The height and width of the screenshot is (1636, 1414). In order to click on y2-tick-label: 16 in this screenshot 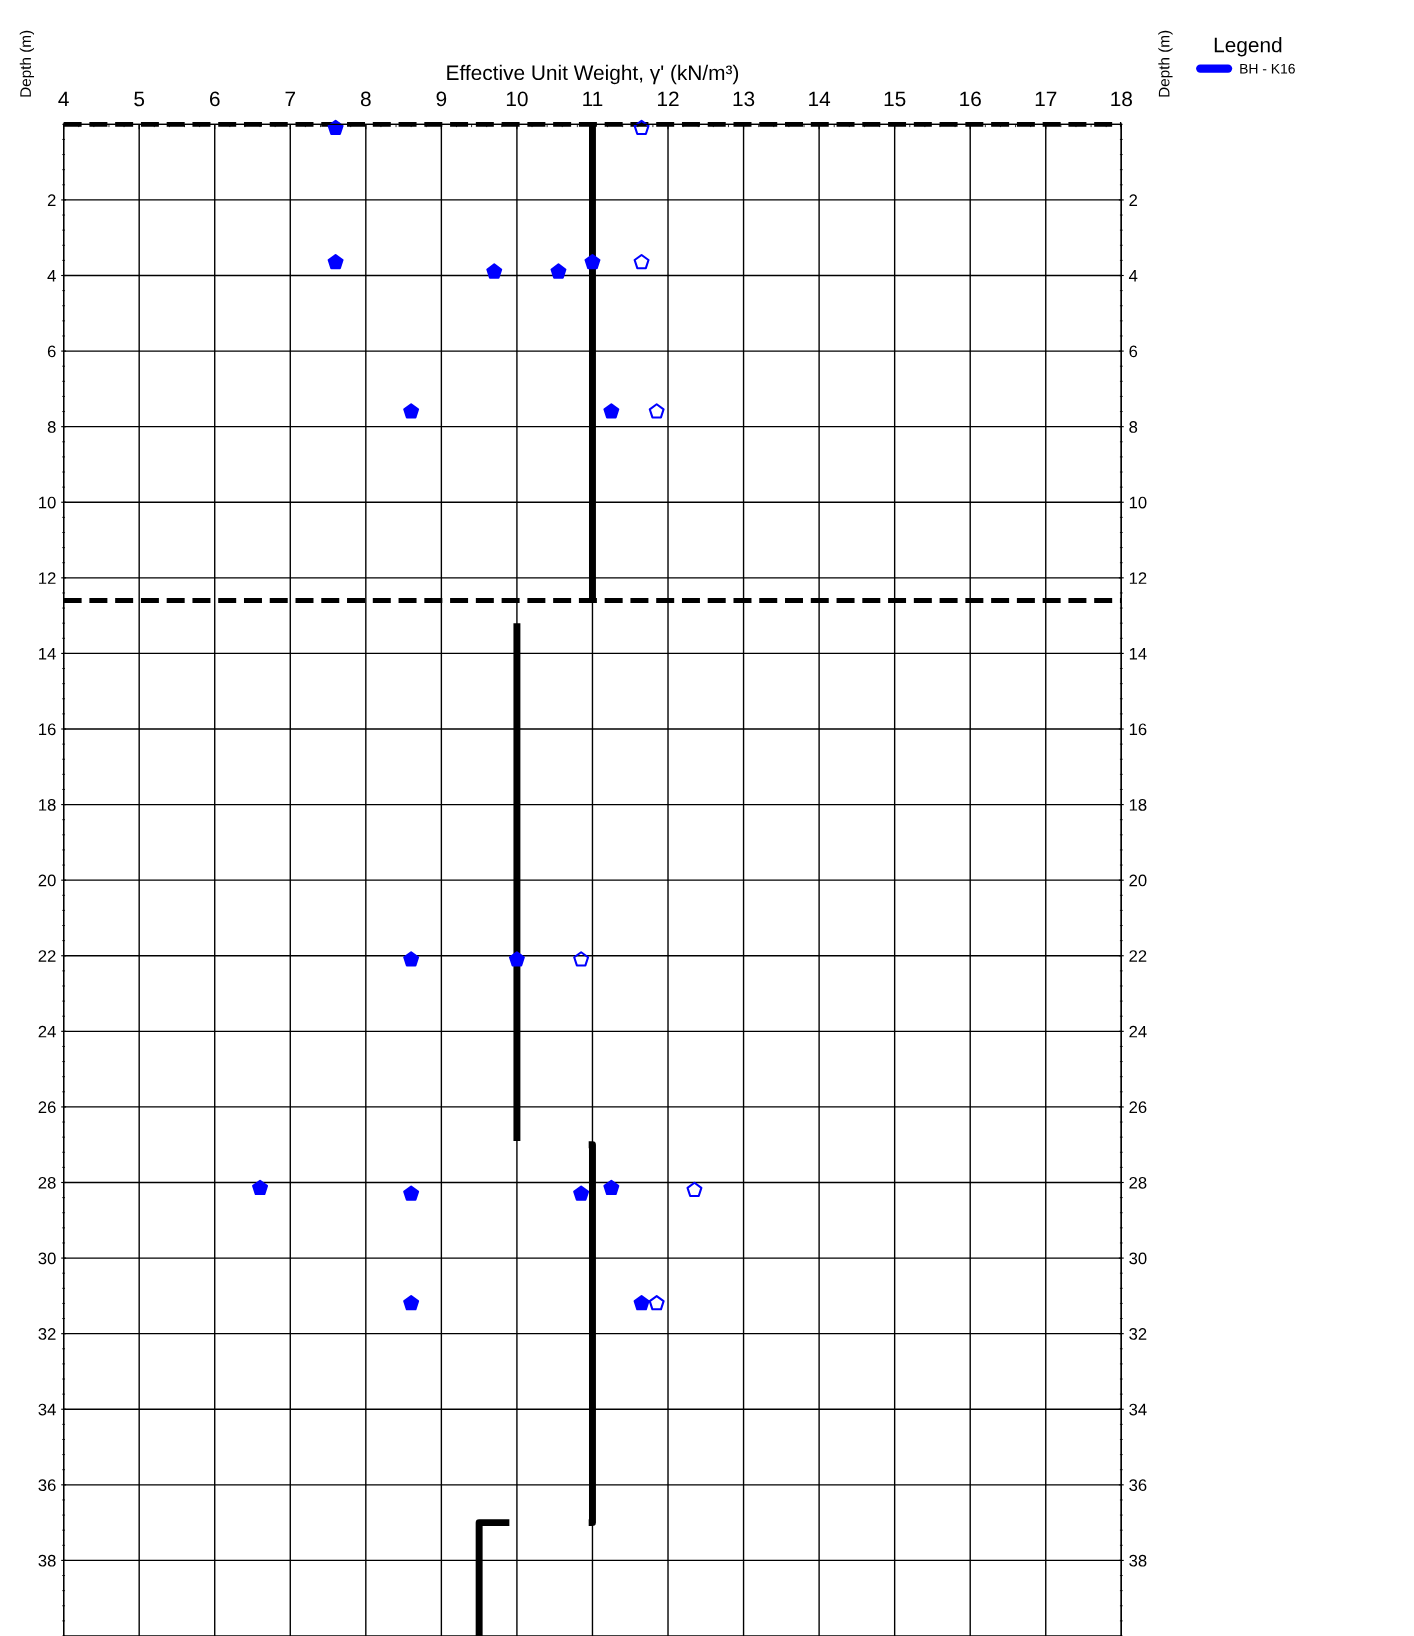, I will do `click(1138, 729)`.